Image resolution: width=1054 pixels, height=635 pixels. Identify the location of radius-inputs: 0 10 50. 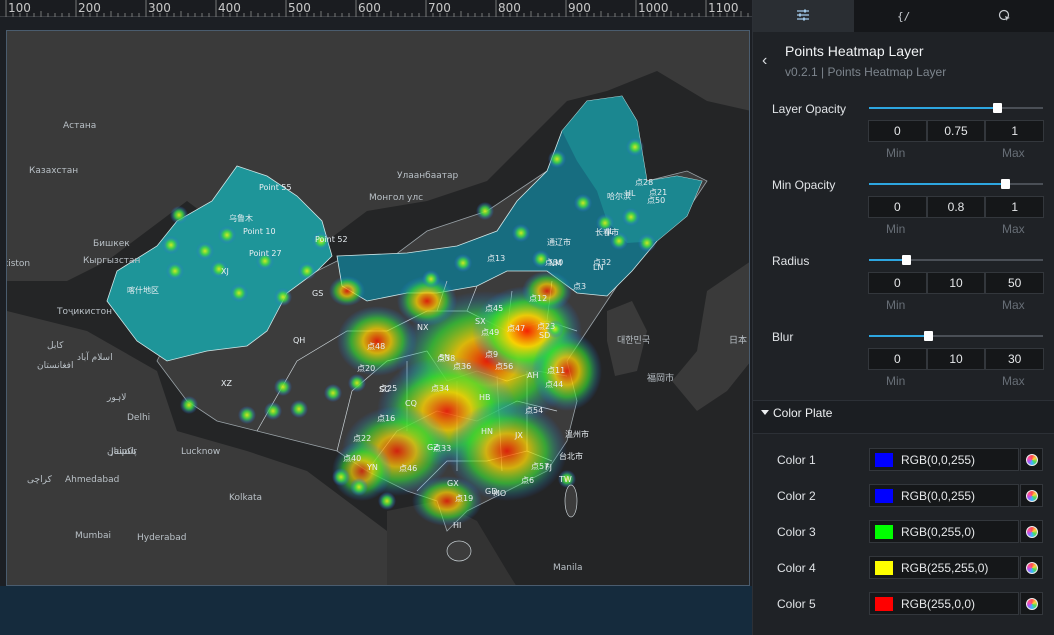
(956, 283).